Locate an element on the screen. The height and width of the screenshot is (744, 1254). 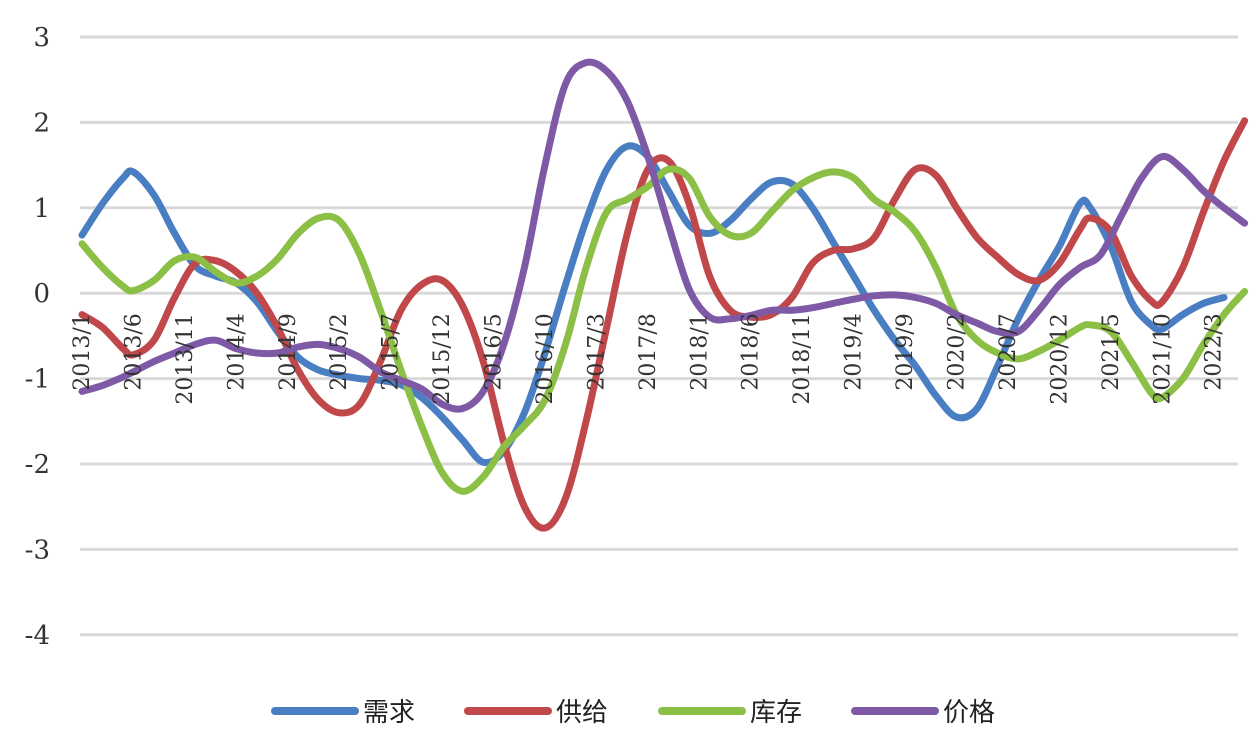
x-tick-label: 2015/7 is located at coordinates (391, 351).